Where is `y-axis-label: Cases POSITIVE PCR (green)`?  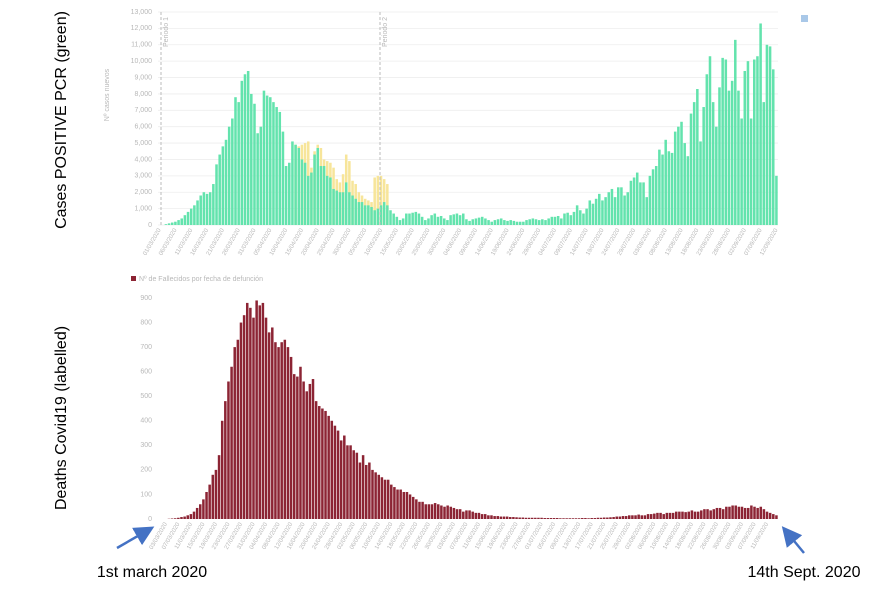
y-axis-label: Cases POSITIVE PCR (green) is located at coordinates (61, 120).